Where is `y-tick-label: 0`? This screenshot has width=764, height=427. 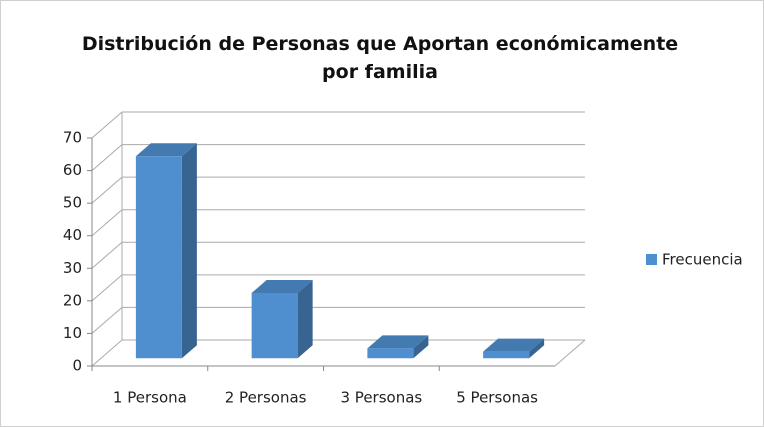 y-tick-label: 0 is located at coordinates (77, 366).